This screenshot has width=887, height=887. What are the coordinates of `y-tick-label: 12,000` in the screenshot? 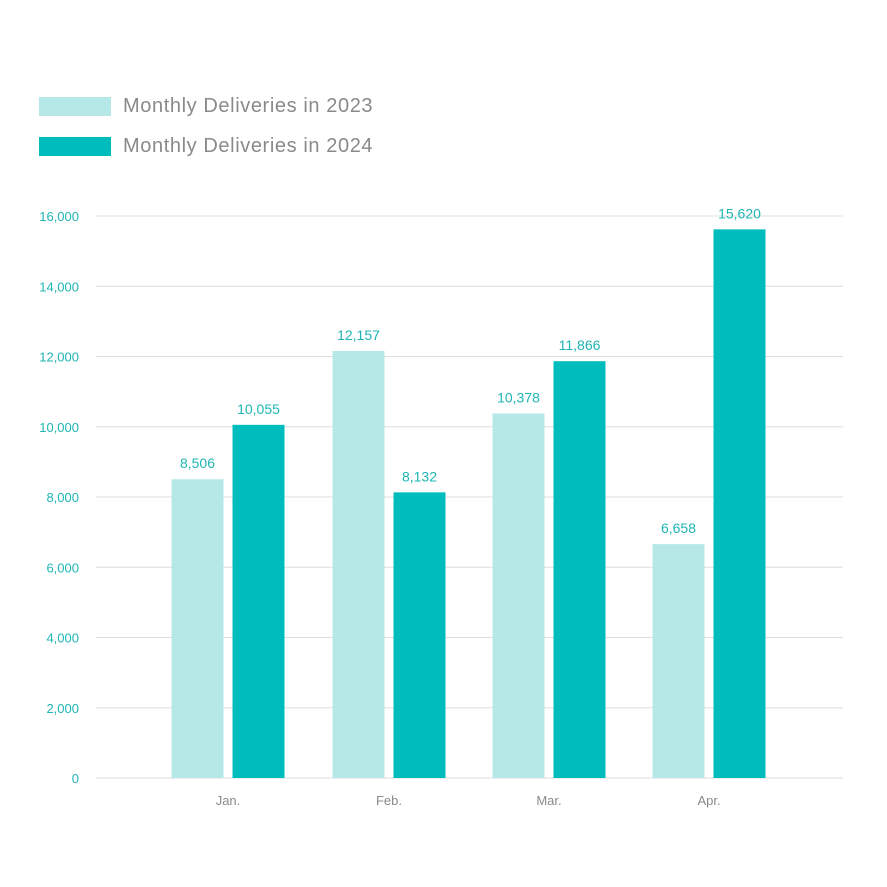 It's located at (59, 357).